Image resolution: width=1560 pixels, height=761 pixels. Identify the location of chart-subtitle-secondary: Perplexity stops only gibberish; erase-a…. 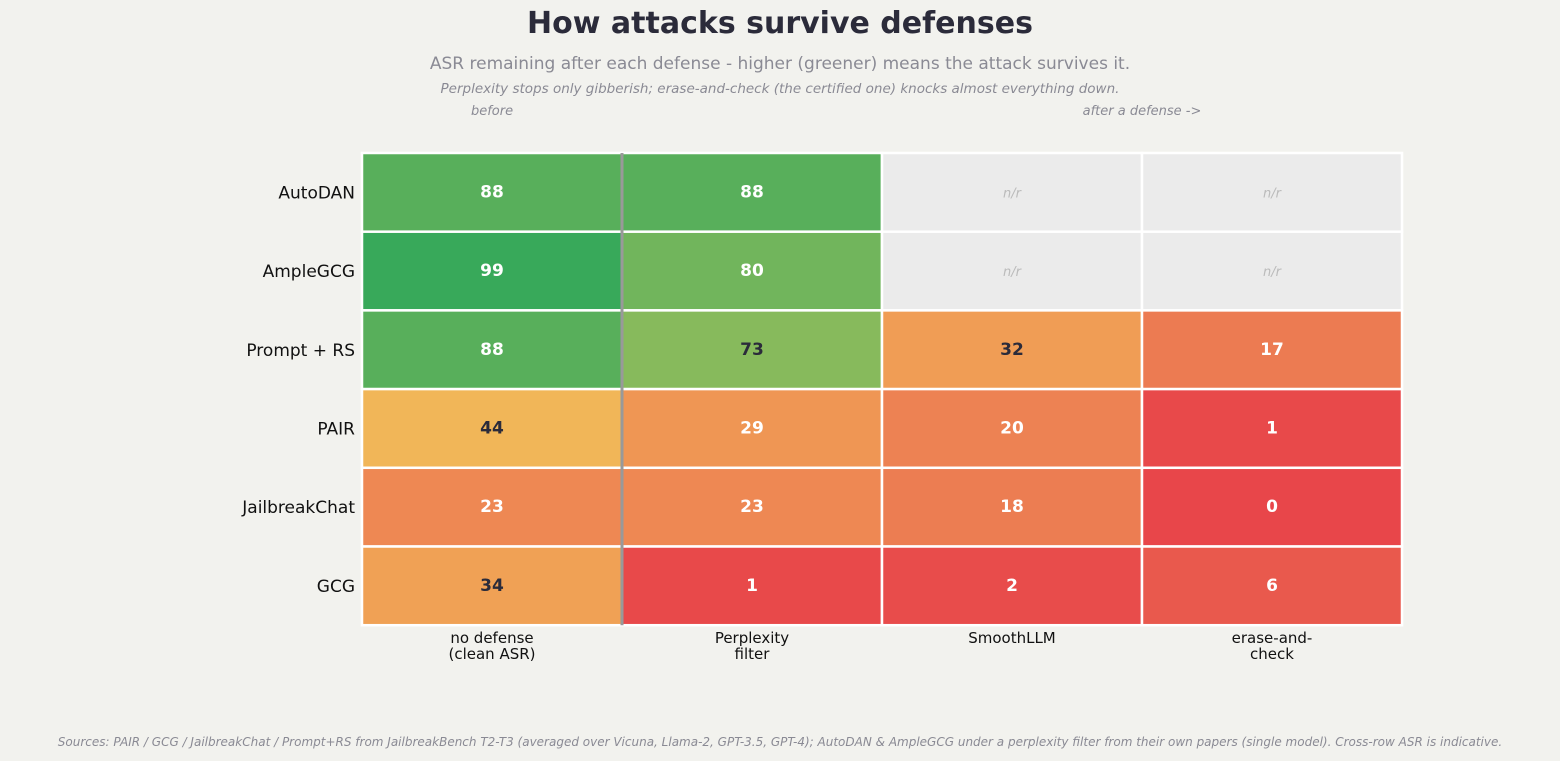
(780, 89).